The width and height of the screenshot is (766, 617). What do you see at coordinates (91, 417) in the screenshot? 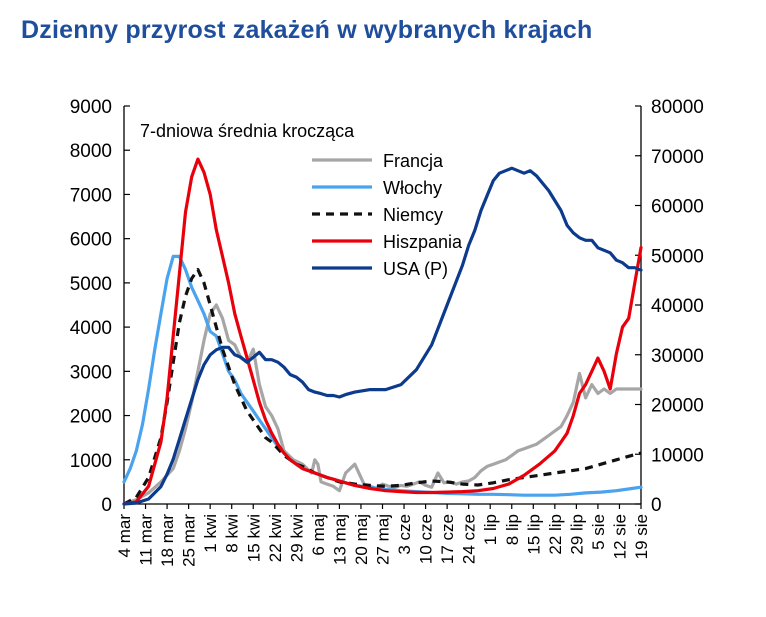
I see `y-left-tick-label: 2000` at bounding box center [91, 417].